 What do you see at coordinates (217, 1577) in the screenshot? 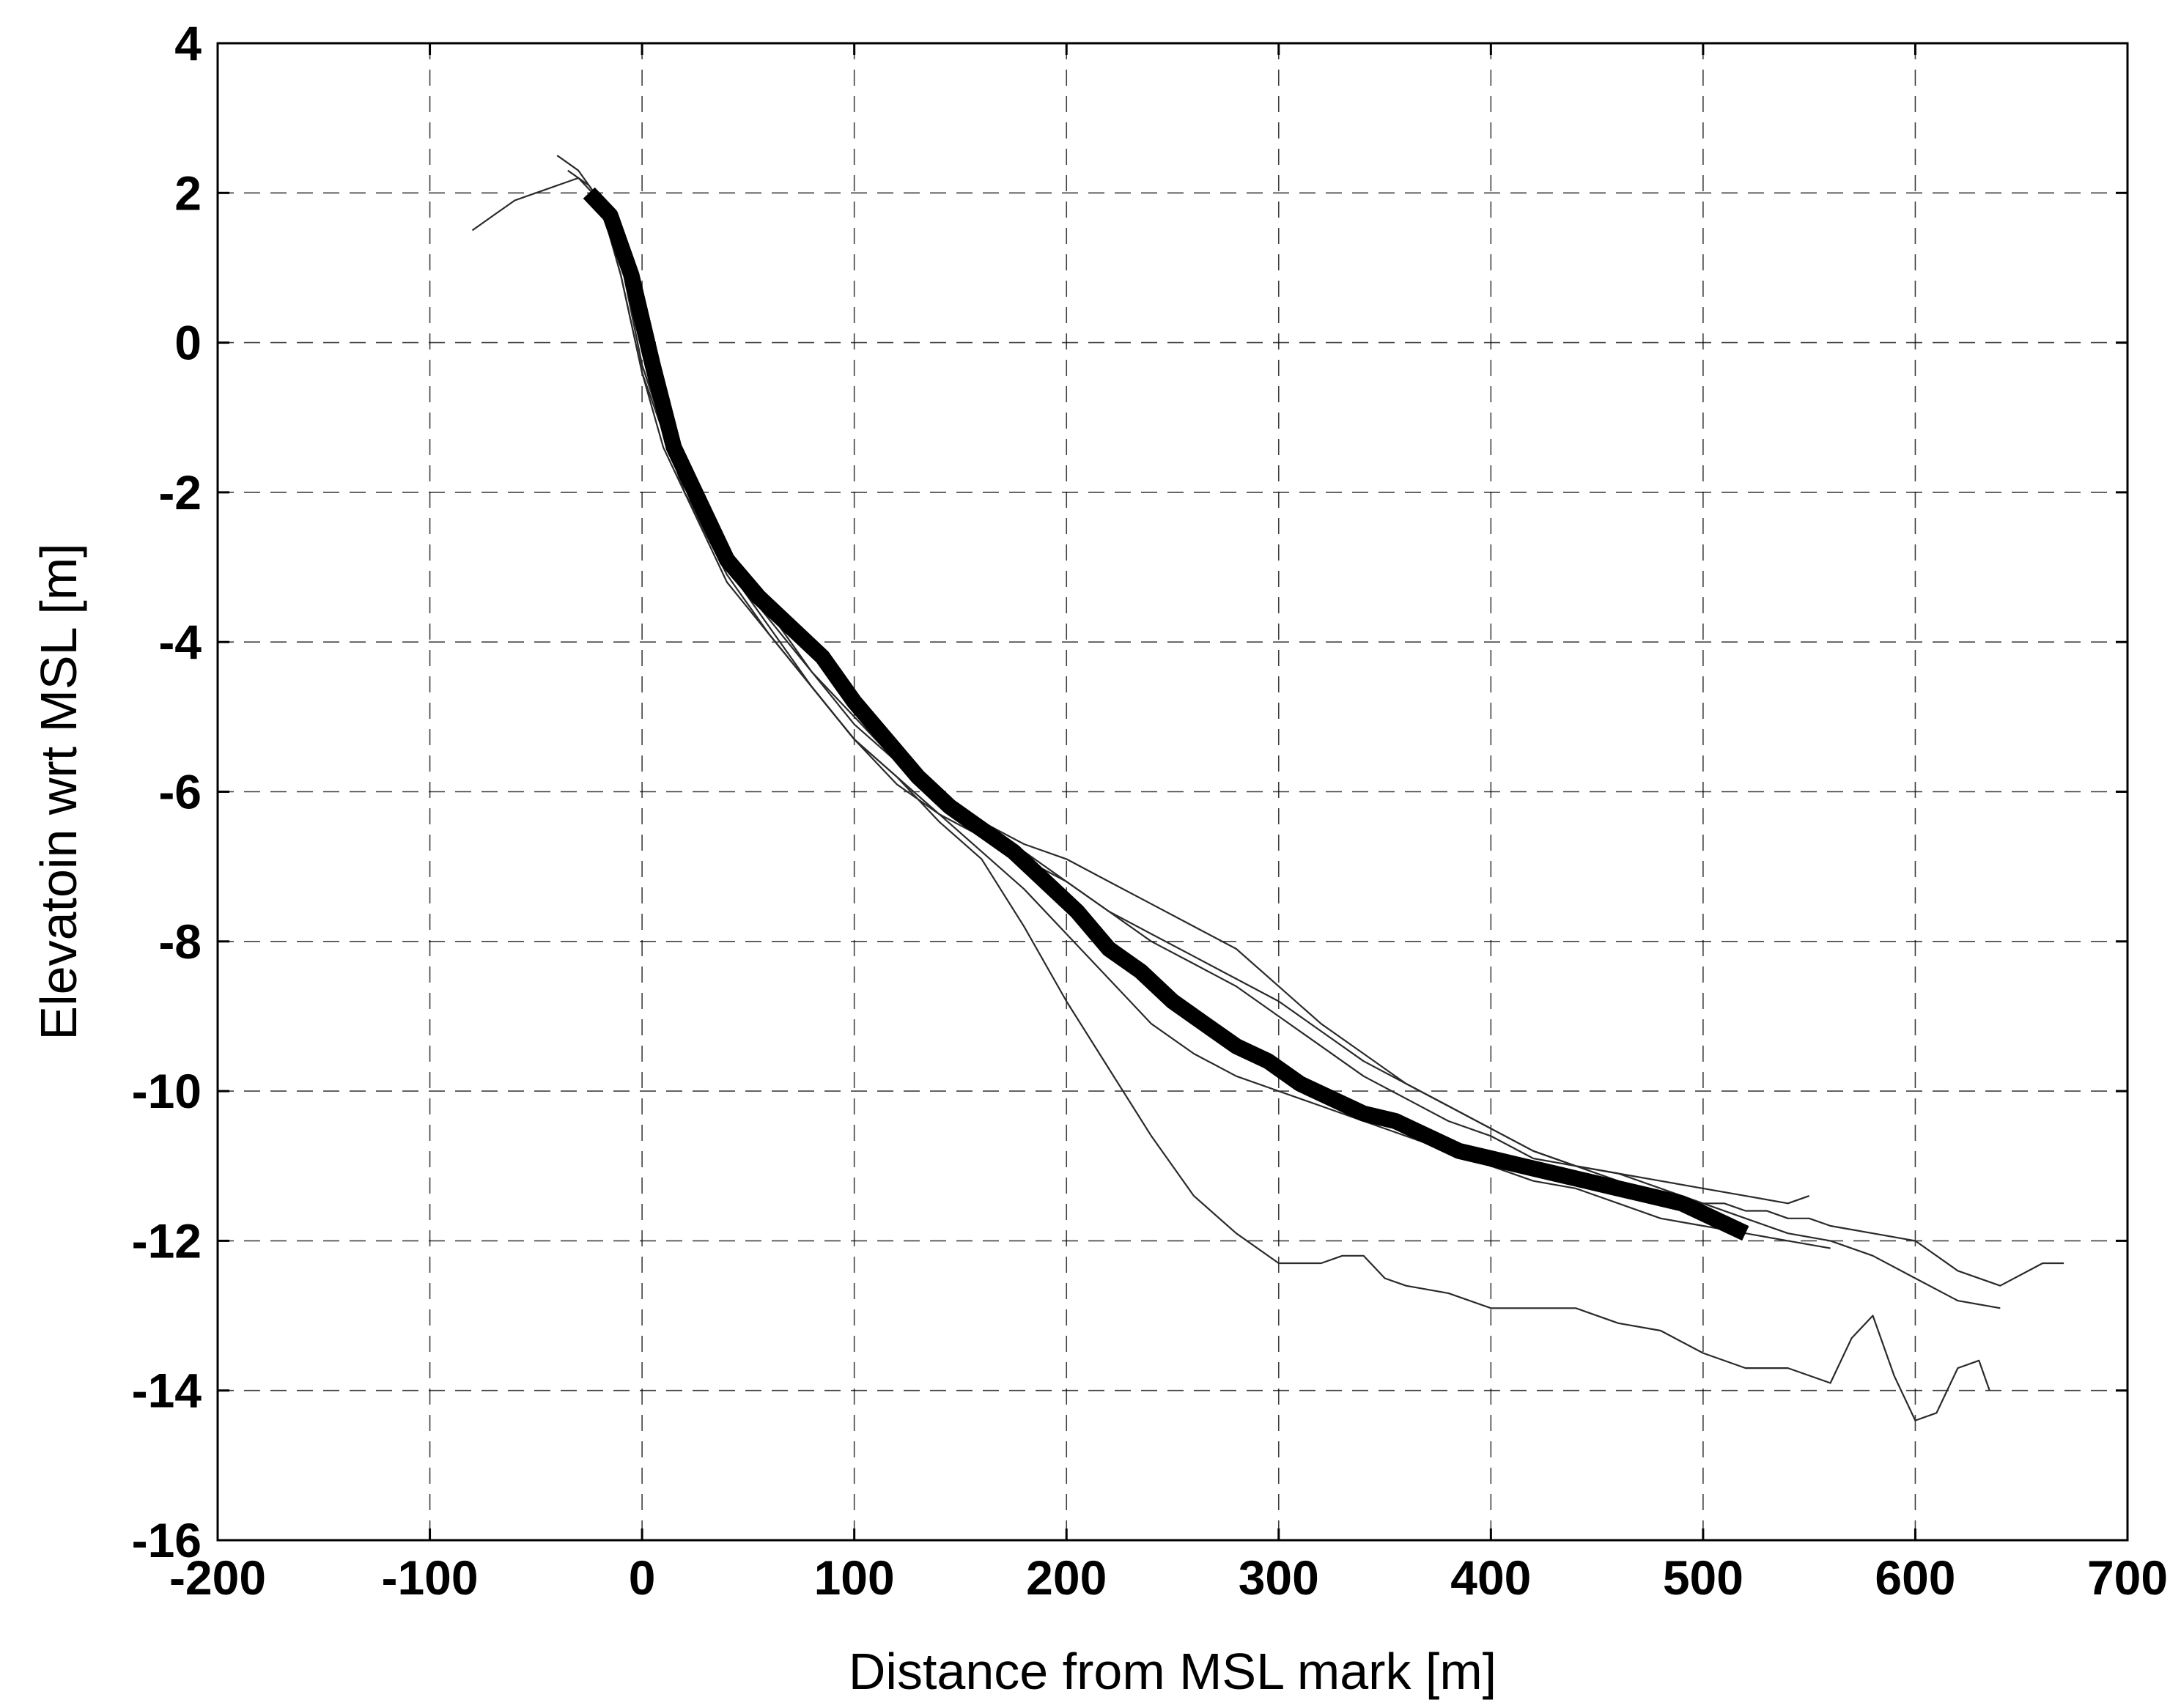
I see `x-tick-label: -200` at bounding box center [217, 1577].